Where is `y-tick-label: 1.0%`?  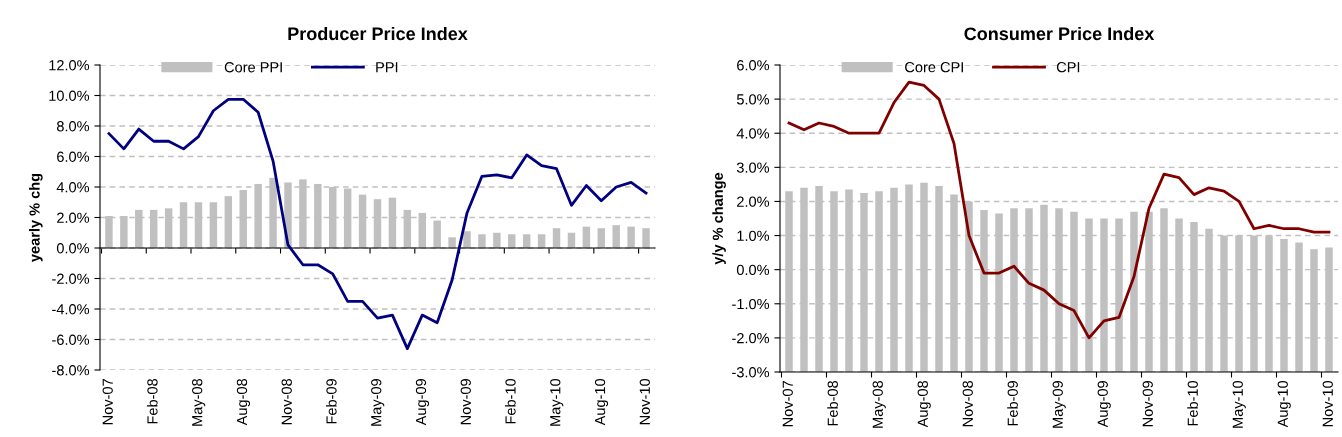
y-tick-label: 1.0% is located at coordinates (753, 235).